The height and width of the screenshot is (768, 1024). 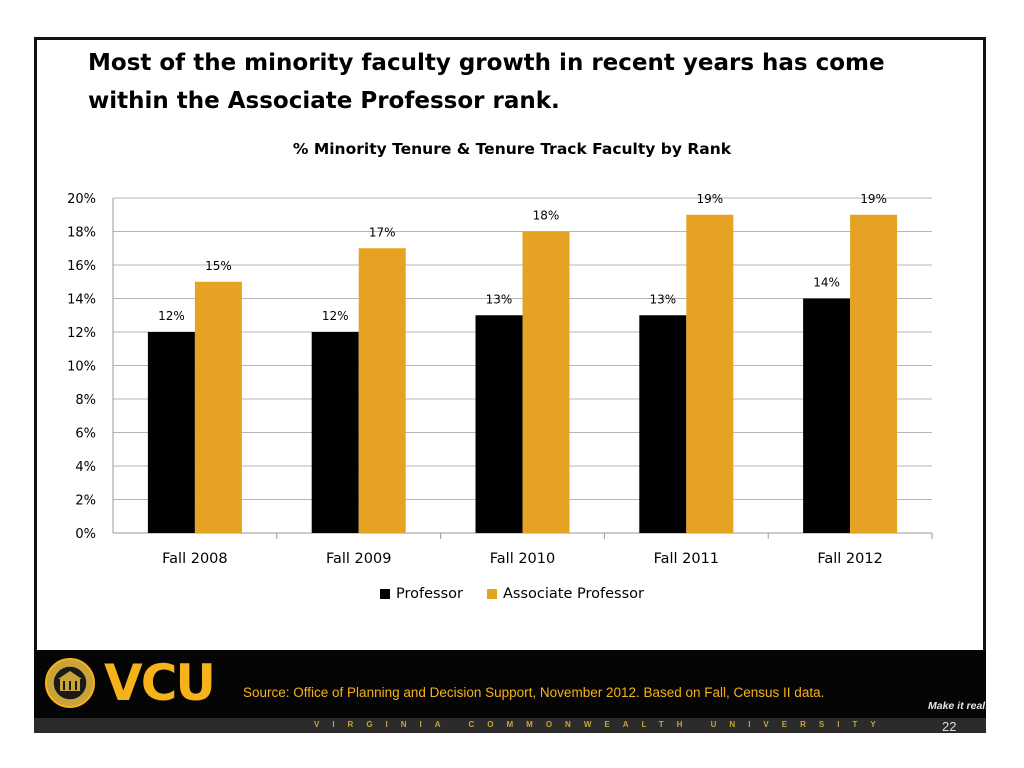 What do you see at coordinates (849, 559) in the screenshot?
I see `x-tick-label: Fall 2012` at bounding box center [849, 559].